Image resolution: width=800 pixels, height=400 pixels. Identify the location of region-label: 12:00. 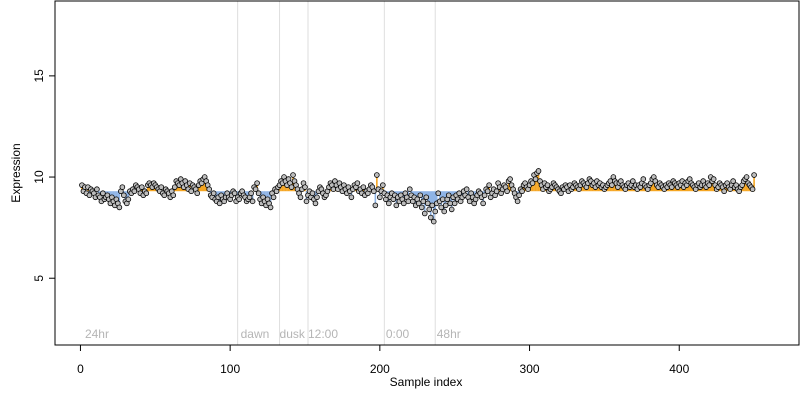
(323, 334).